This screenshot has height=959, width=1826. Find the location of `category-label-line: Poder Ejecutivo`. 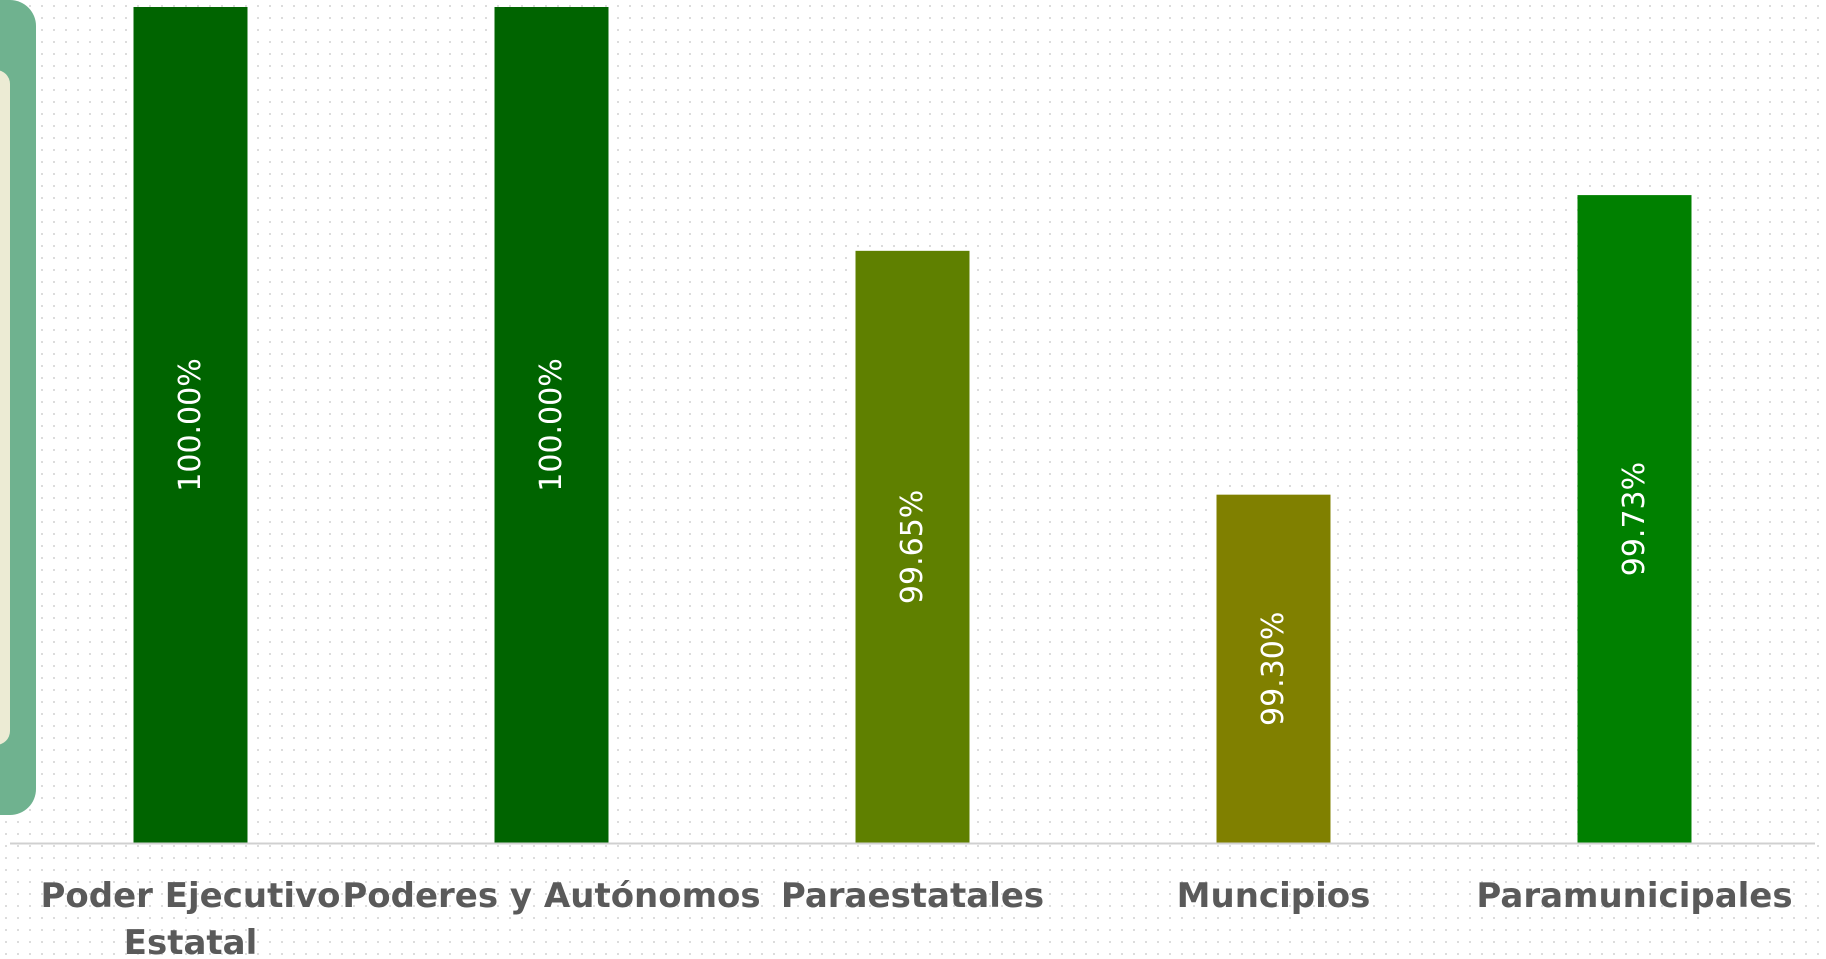

category-label-line: Poder Ejecutivo is located at coordinates (190, 896).